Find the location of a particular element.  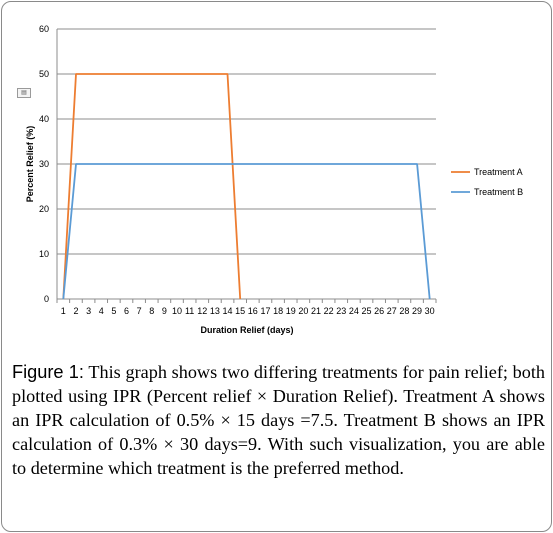

x-tick-label: 21 is located at coordinates (316, 311).